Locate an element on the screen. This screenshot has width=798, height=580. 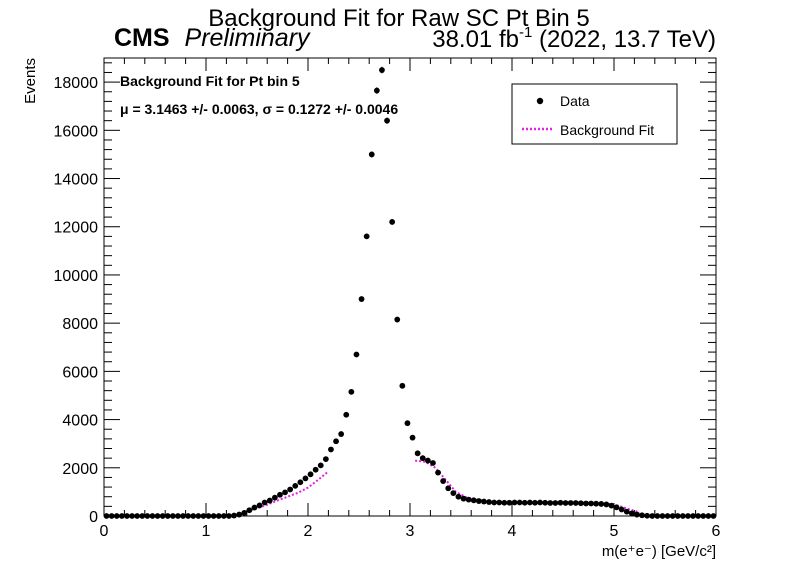
y-tick-label: 0 is located at coordinates (93, 517).